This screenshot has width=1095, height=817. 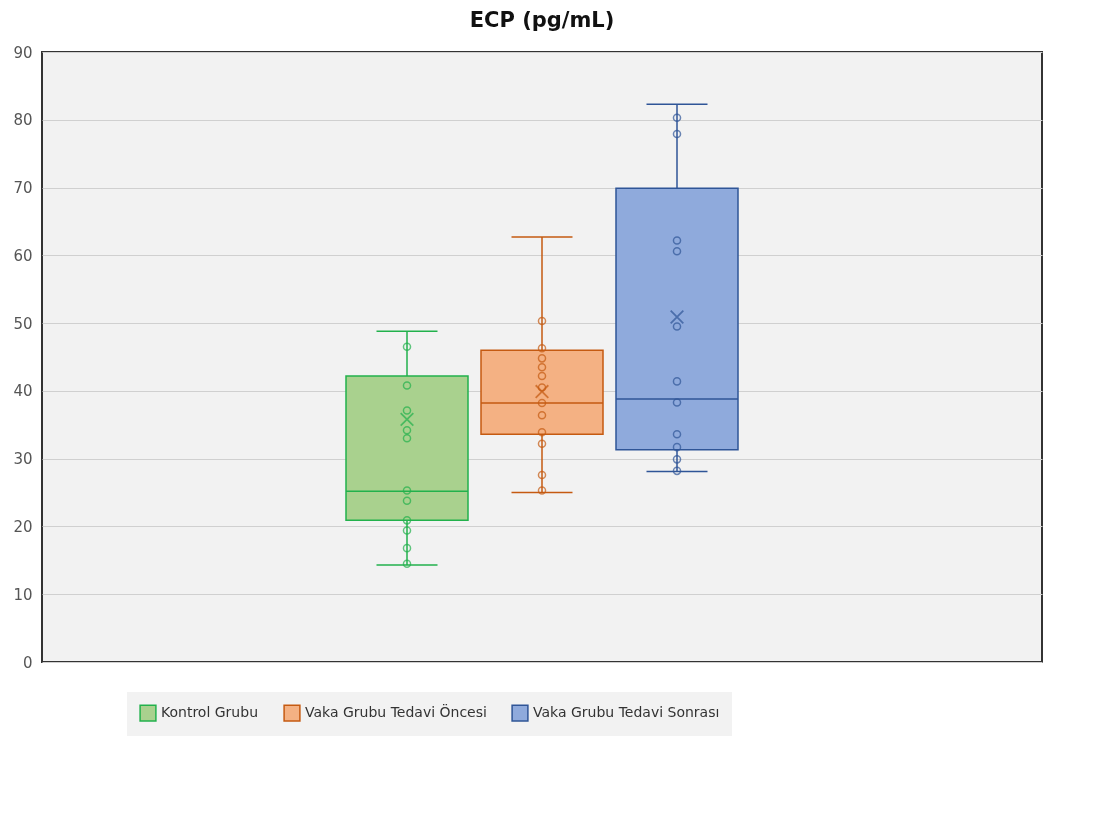 I want to click on y-tick-label: 80, so click(x=23, y=120).